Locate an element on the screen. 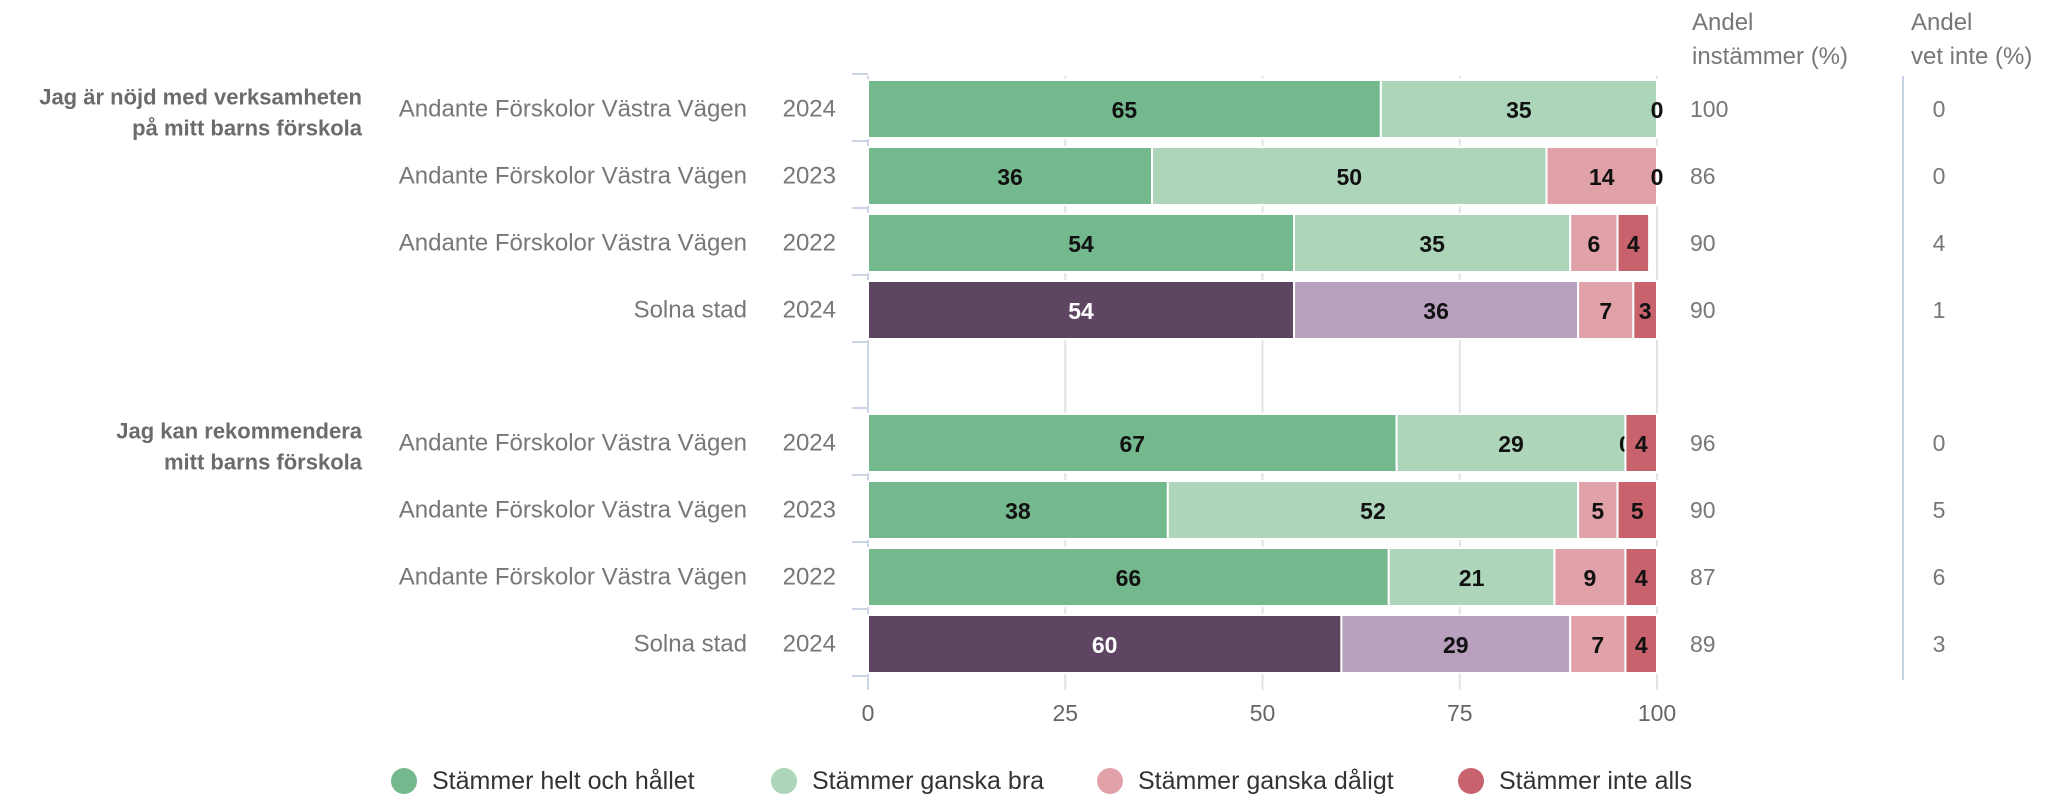 This screenshot has height=795, width=2061. agree-header-line2: instämmer (%) is located at coordinates (1770, 56).